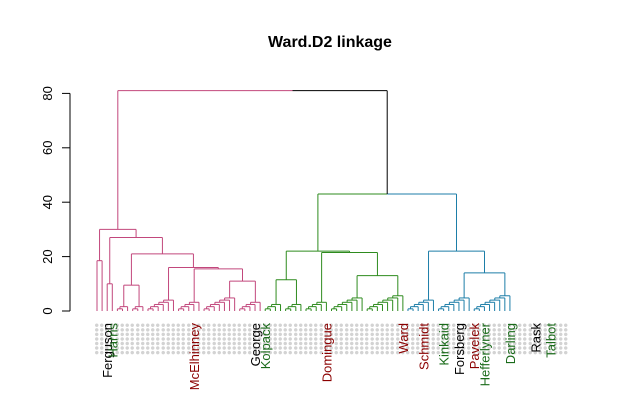  I want to click on leaf-label: McElhinney, so click(194, 357).